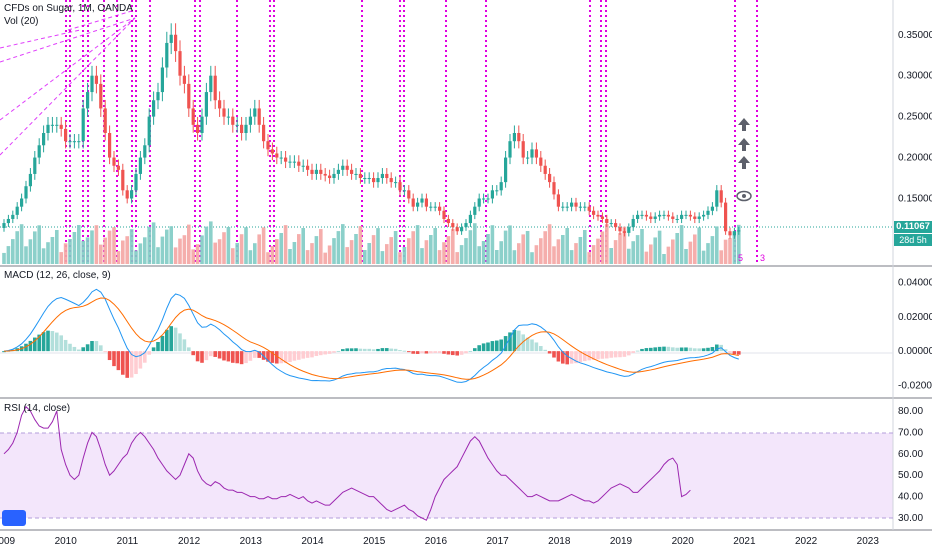  I want to click on tradingview-logo-icon, so click(14, 518).